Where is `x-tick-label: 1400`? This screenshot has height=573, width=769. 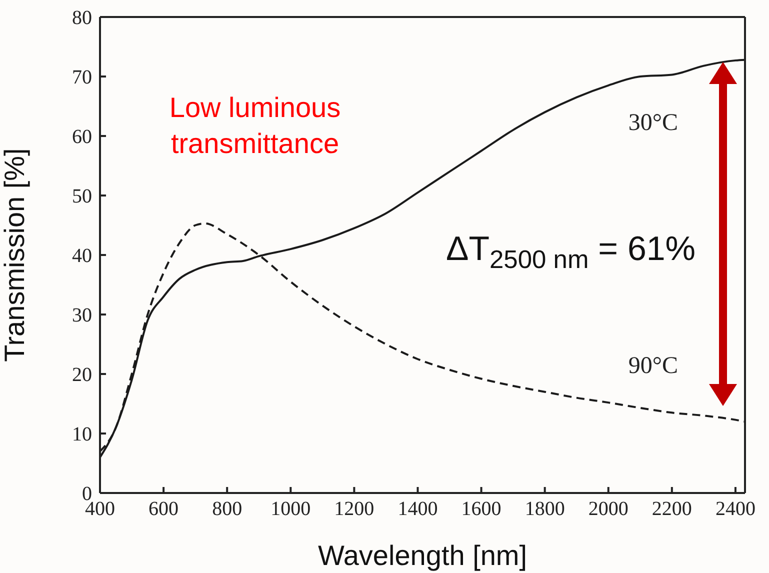
x-tick-label: 1400 is located at coordinates (418, 509).